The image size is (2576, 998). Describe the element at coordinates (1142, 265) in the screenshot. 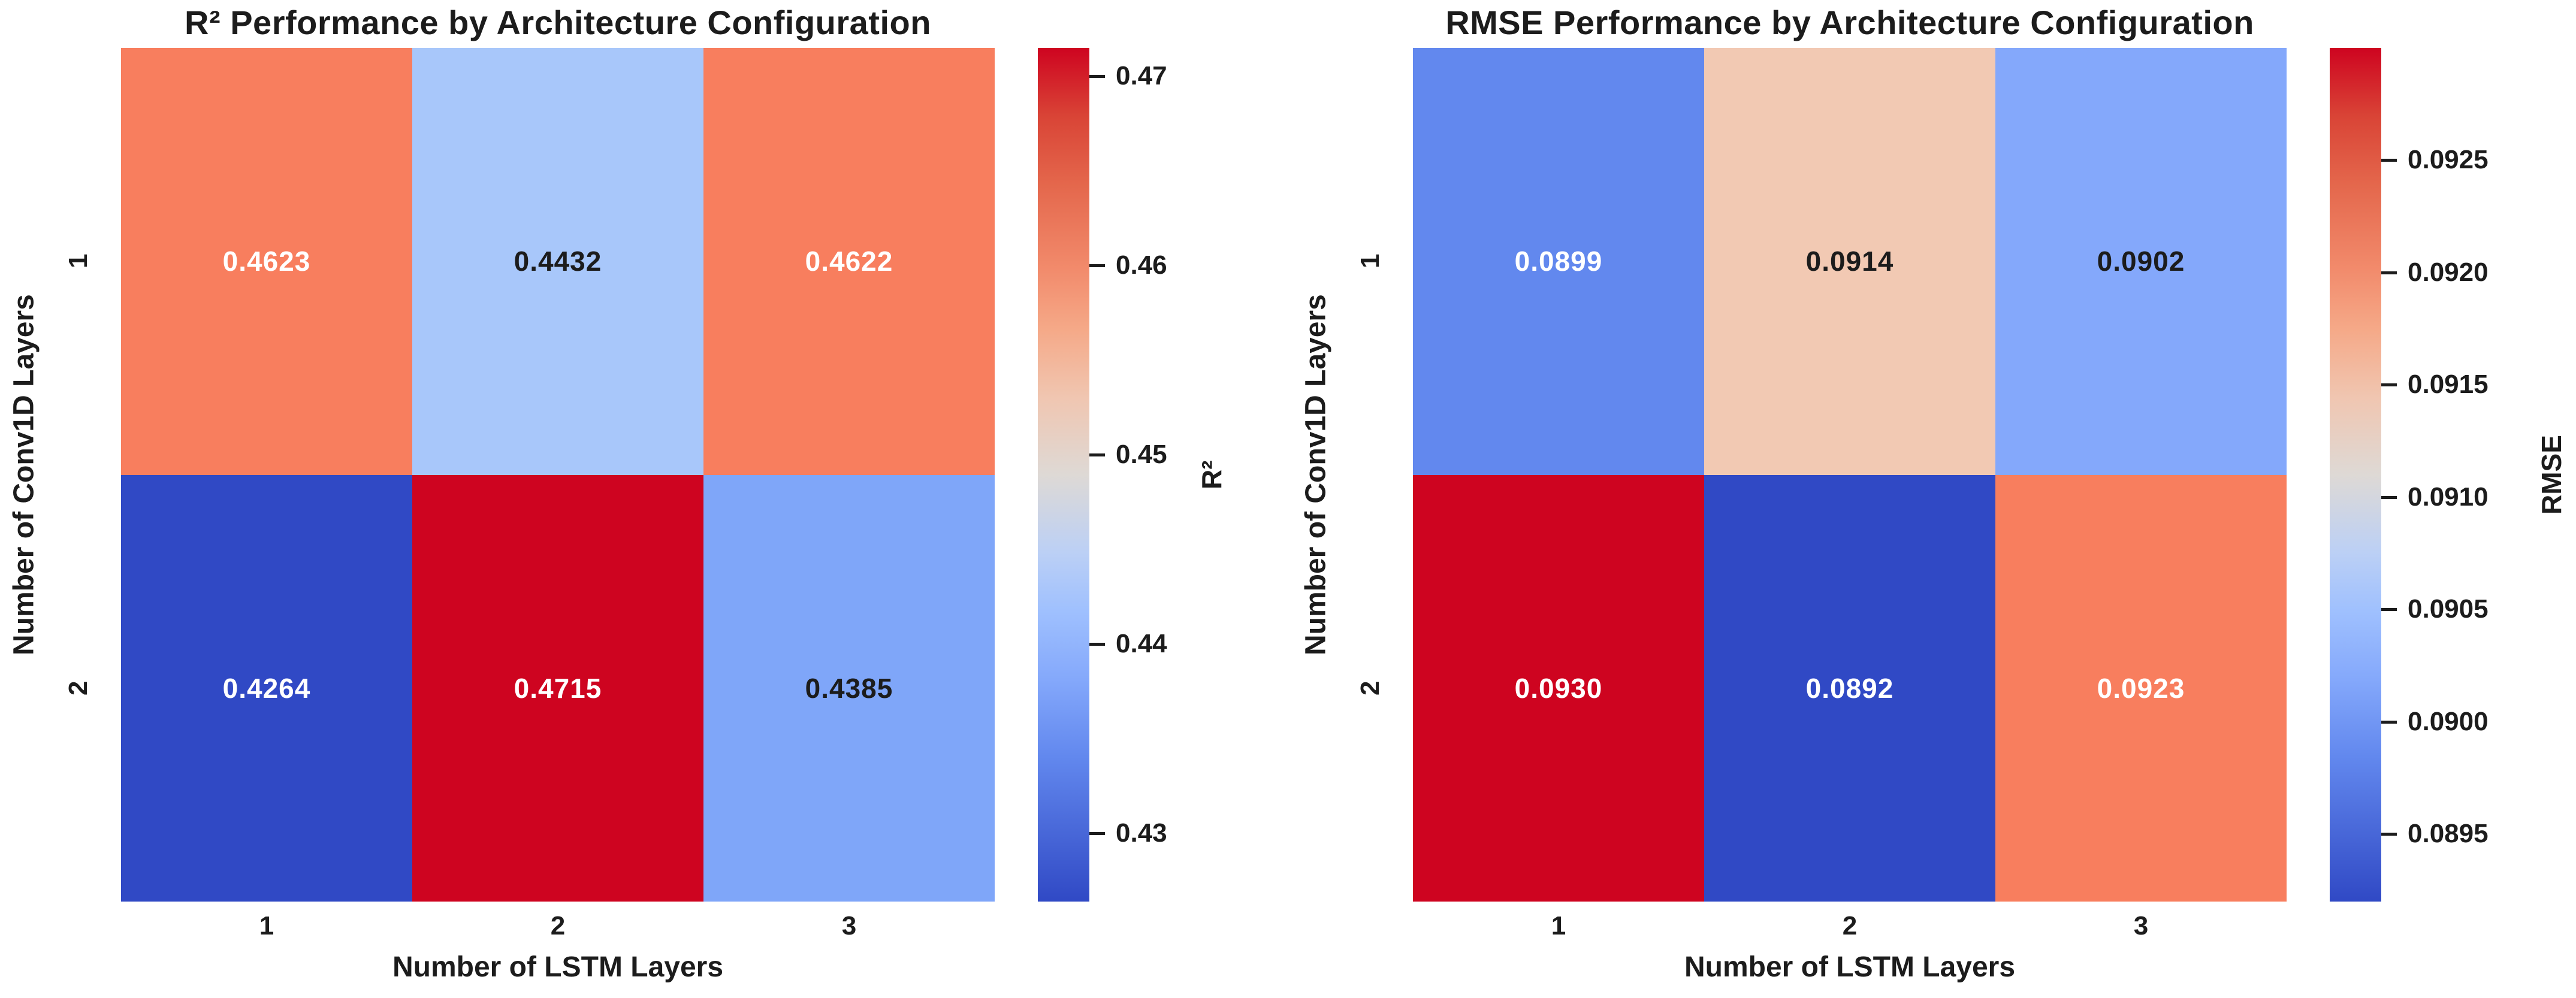

I see `colorbar-tick-label: 0.46` at that location.